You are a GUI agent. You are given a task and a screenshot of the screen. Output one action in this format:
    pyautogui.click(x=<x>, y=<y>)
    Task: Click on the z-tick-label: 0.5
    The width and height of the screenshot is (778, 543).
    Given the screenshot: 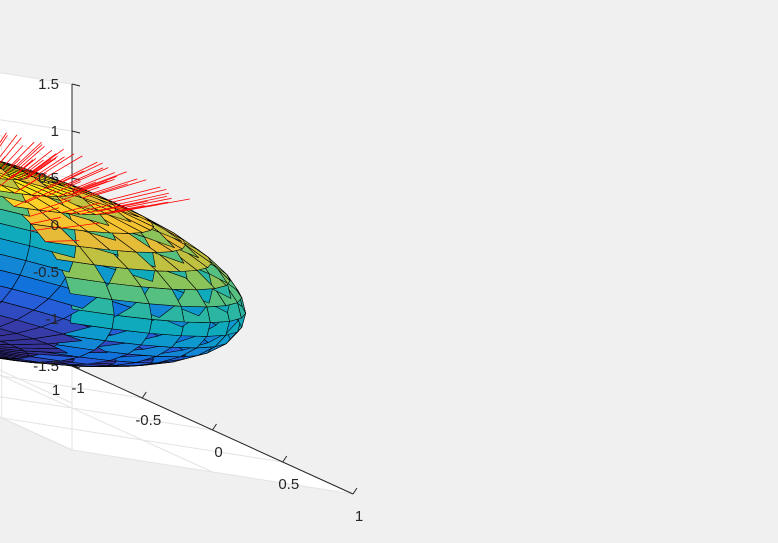 What is the action you would take?
    pyautogui.click(x=48, y=178)
    